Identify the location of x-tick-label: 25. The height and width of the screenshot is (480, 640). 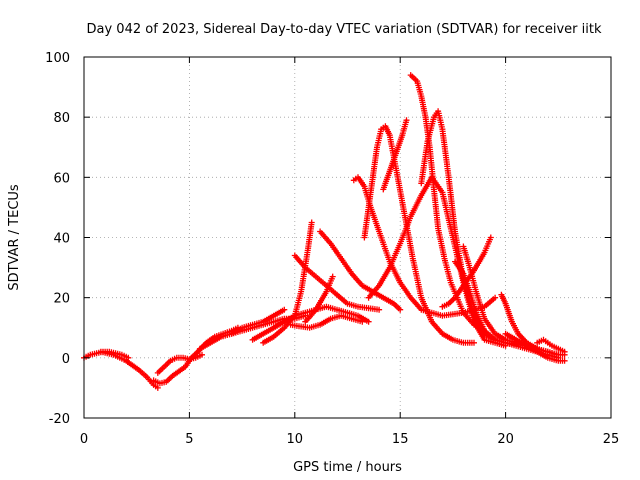
(611, 439).